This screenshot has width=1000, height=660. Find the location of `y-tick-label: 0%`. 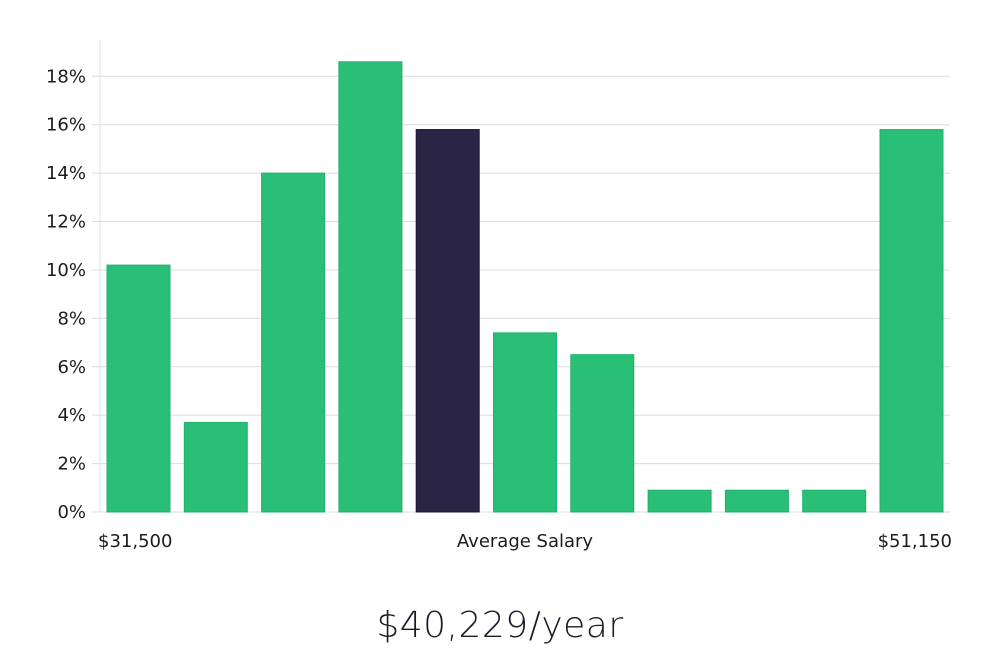

y-tick-label: 0% is located at coordinates (71, 512).